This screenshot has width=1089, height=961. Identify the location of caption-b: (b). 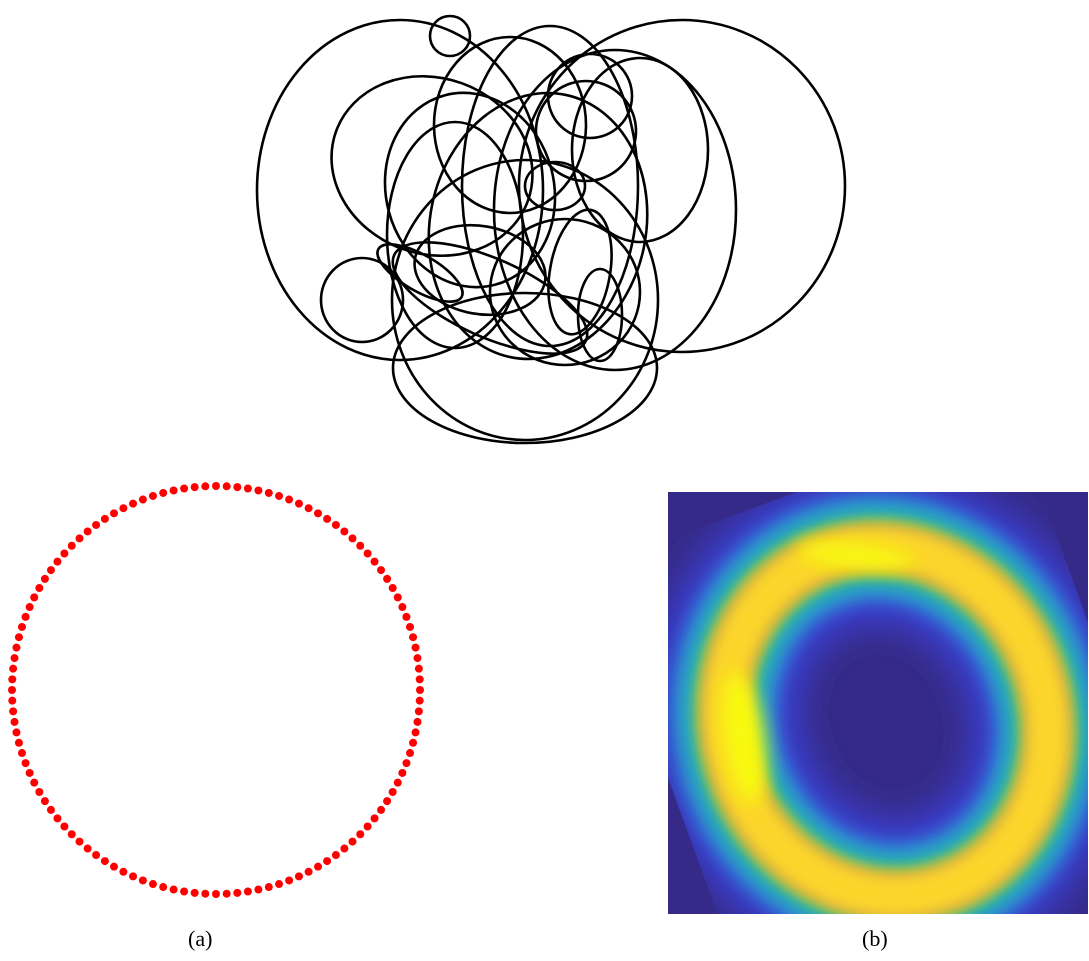
(875, 938).